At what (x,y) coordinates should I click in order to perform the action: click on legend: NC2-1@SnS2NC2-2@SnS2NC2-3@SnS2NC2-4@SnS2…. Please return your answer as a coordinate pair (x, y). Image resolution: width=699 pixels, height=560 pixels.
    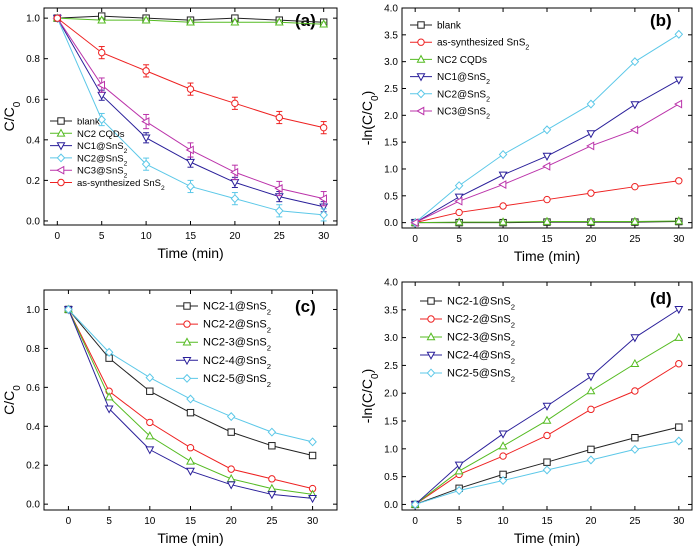
    Looking at the image, I should click on (467, 340).